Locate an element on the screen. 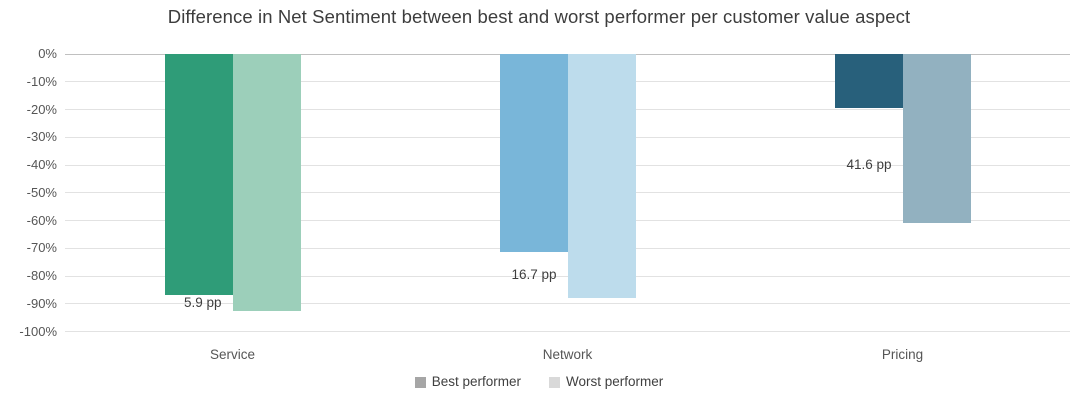 This screenshot has width=1078, height=407. y-axis-tick-label: 0% is located at coordinates (47, 53).